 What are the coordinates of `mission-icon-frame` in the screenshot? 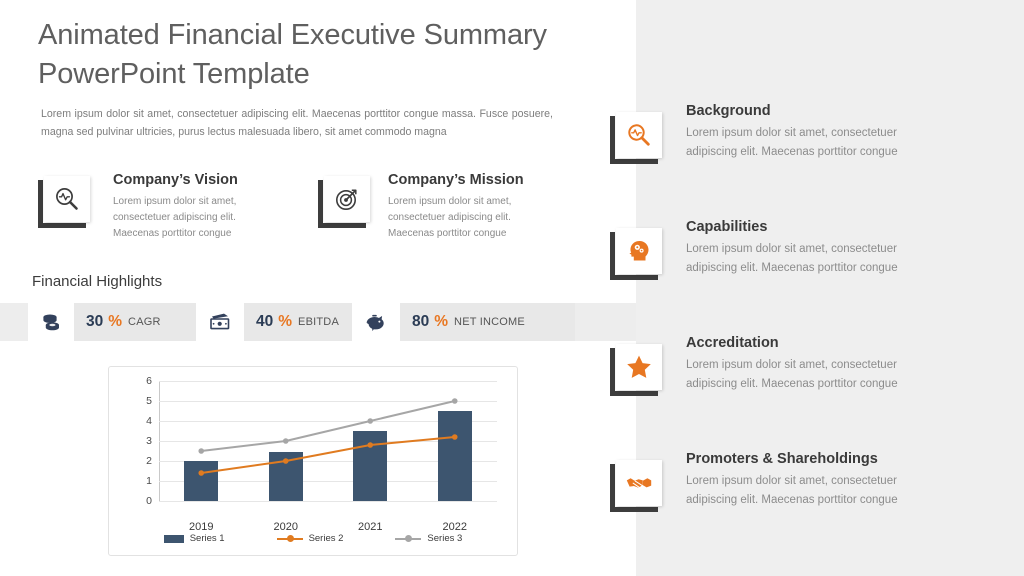 It's located at (344, 202).